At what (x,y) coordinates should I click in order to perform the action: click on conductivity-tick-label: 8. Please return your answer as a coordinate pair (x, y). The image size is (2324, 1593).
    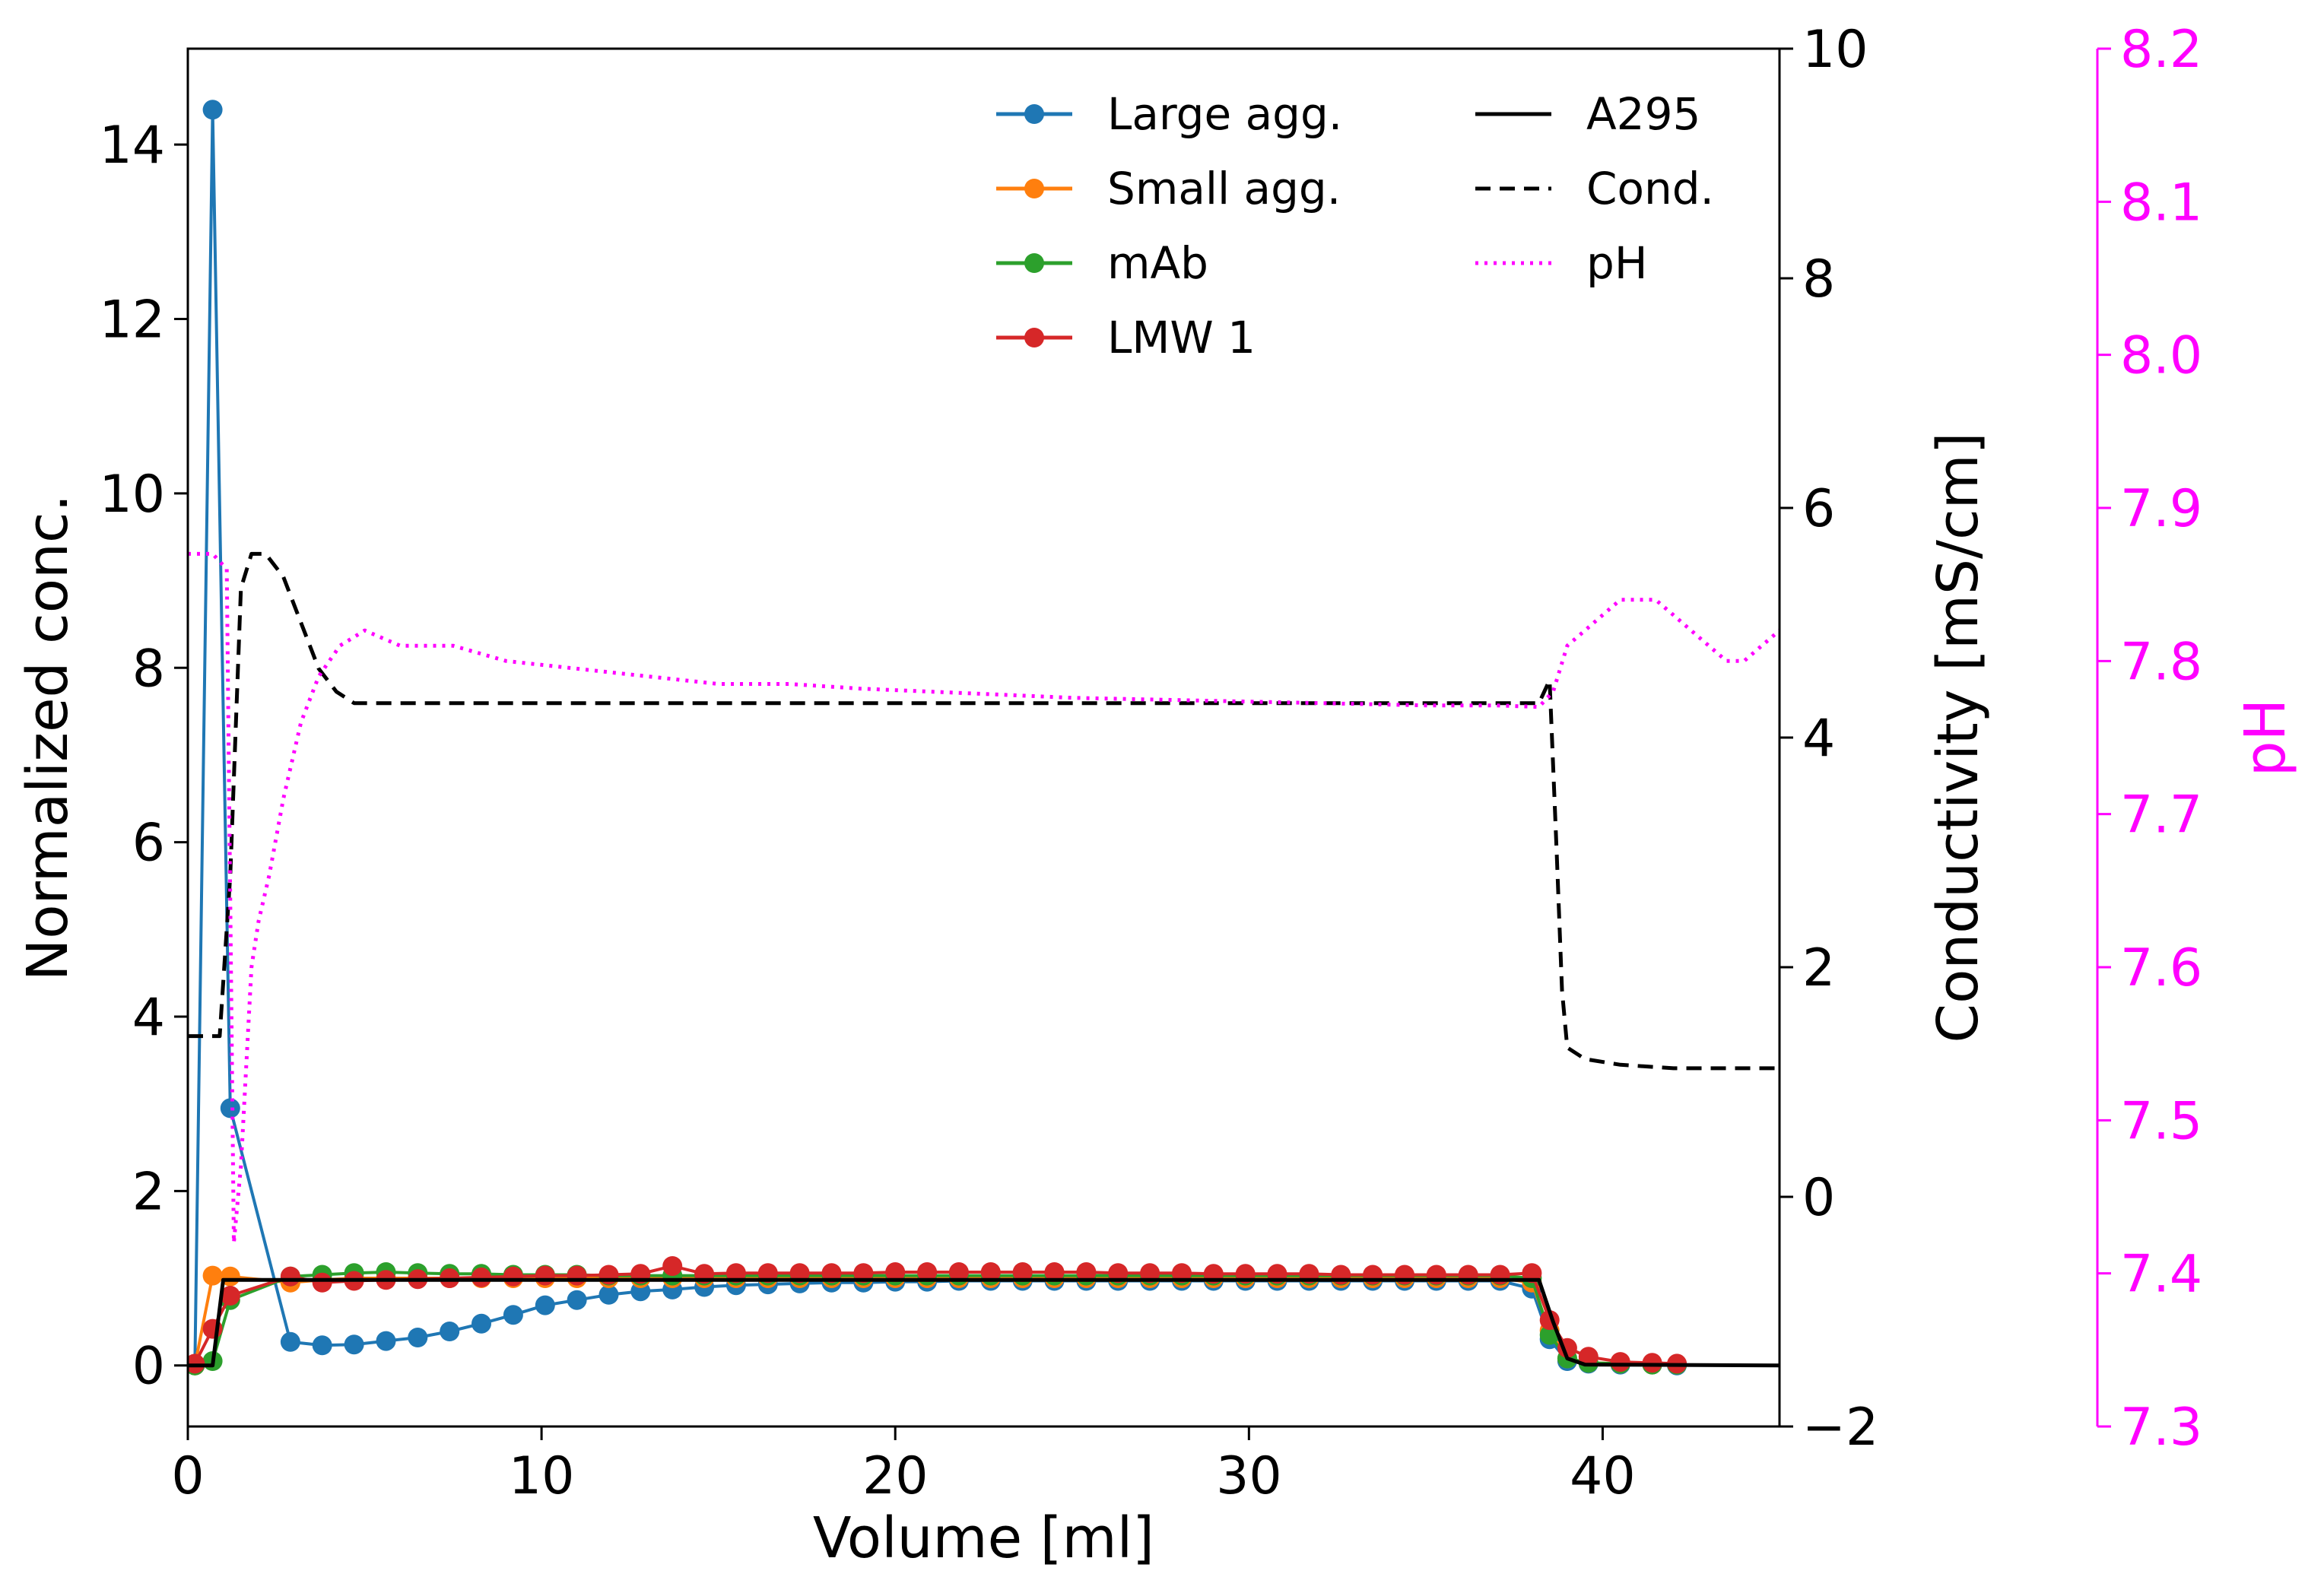
    Looking at the image, I should click on (1818, 279).